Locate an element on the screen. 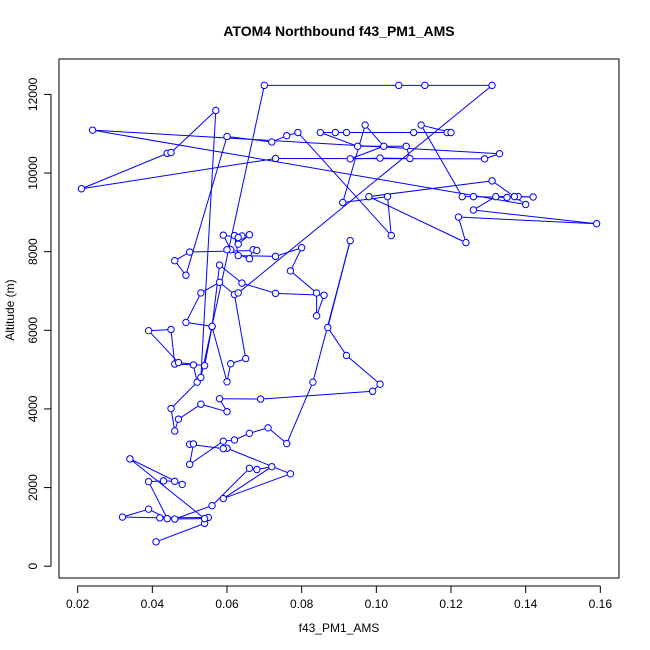  x-axis-label: f43_PM1_AMS is located at coordinates (339, 628).